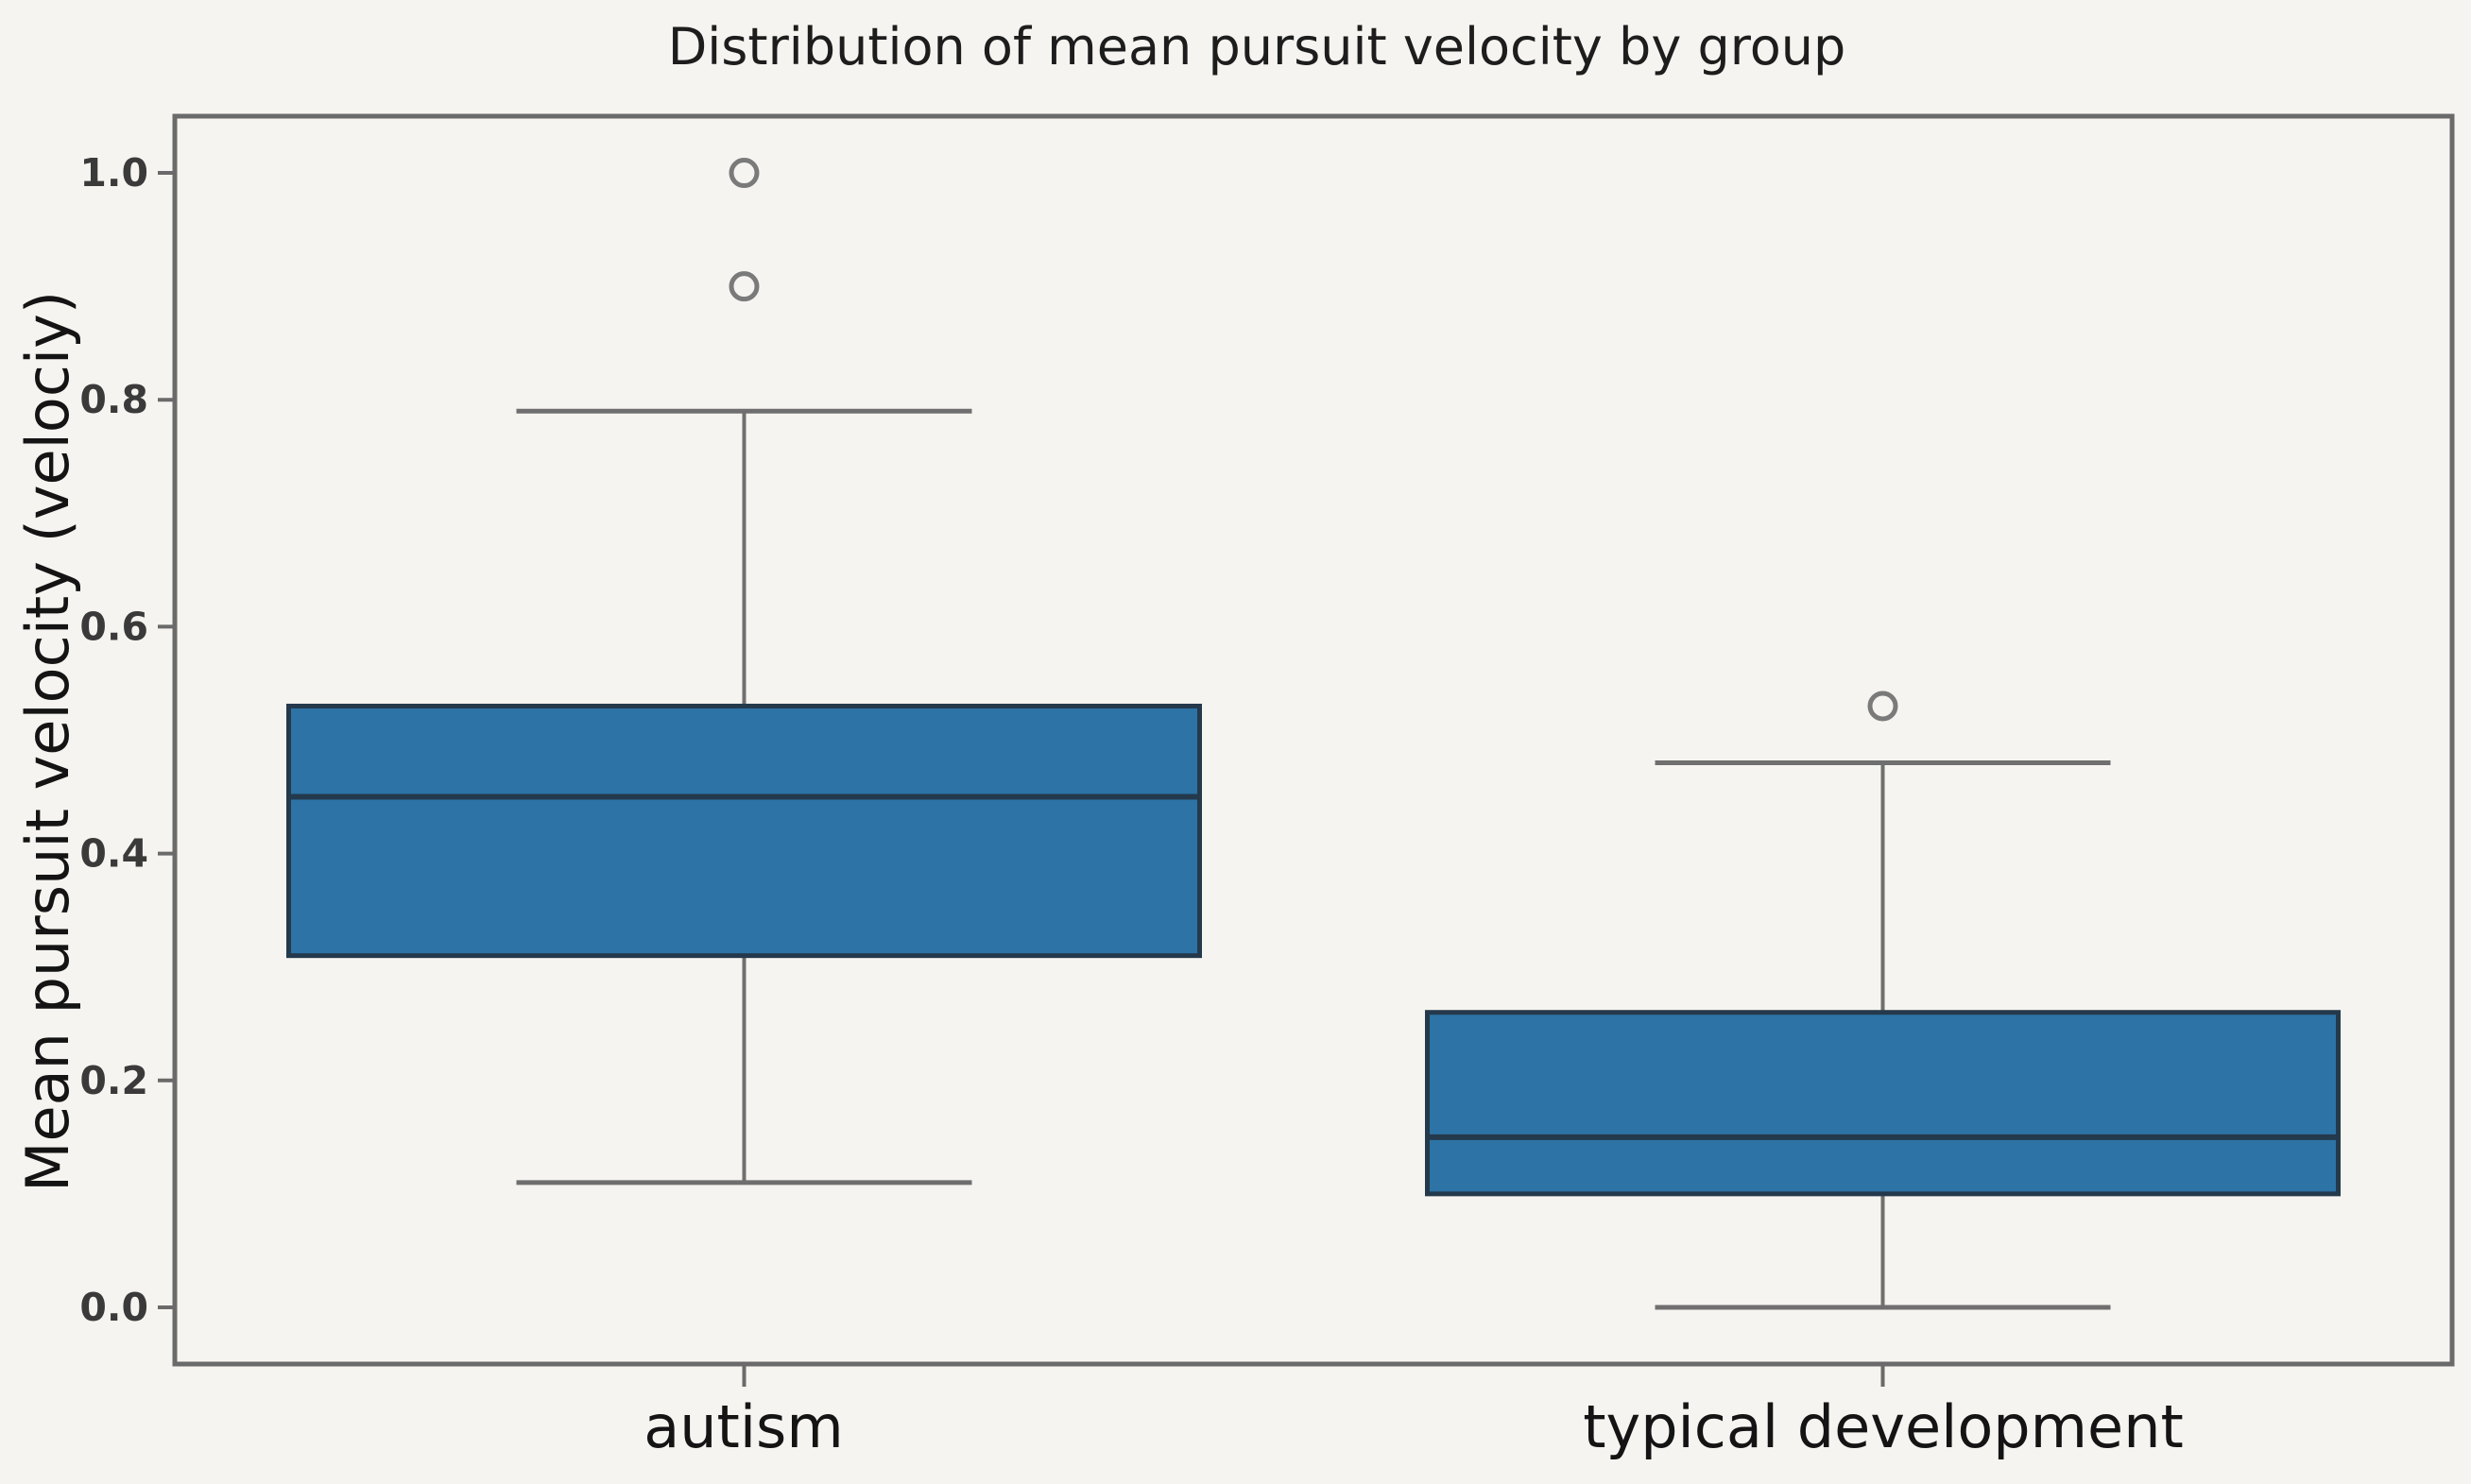 The height and width of the screenshot is (1484, 2471). I want to click on y-tick-labels: 0.0 0.2 0.4 0.6 0.8 1.0, so click(113, 740).